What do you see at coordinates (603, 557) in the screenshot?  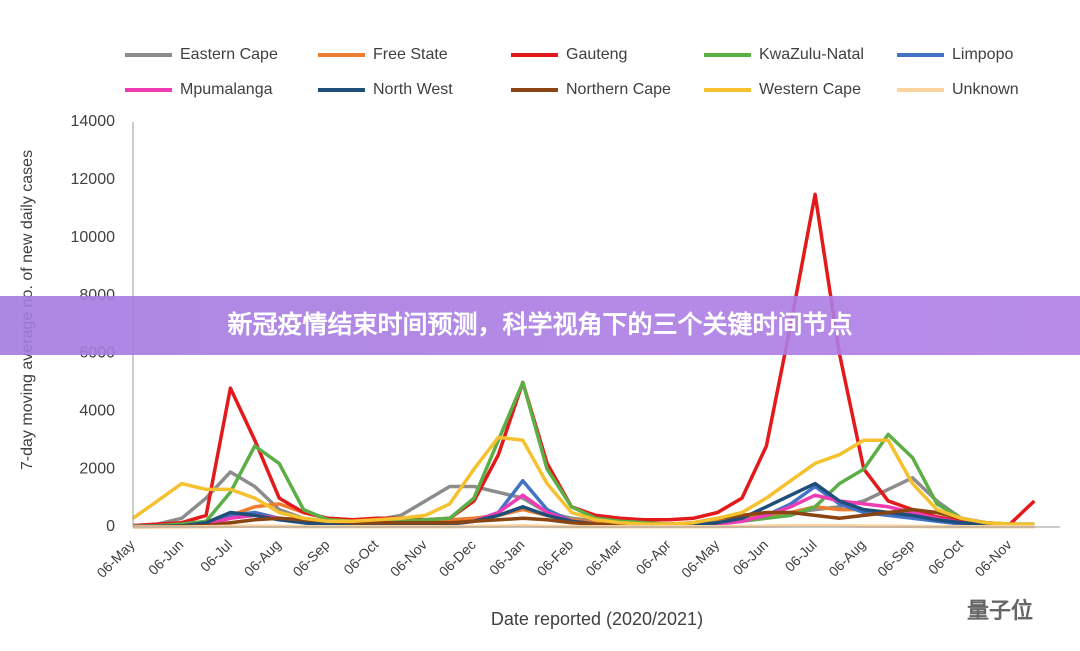 I see `x-tick-label: 06-Mar` at bounding box center [603, 557].